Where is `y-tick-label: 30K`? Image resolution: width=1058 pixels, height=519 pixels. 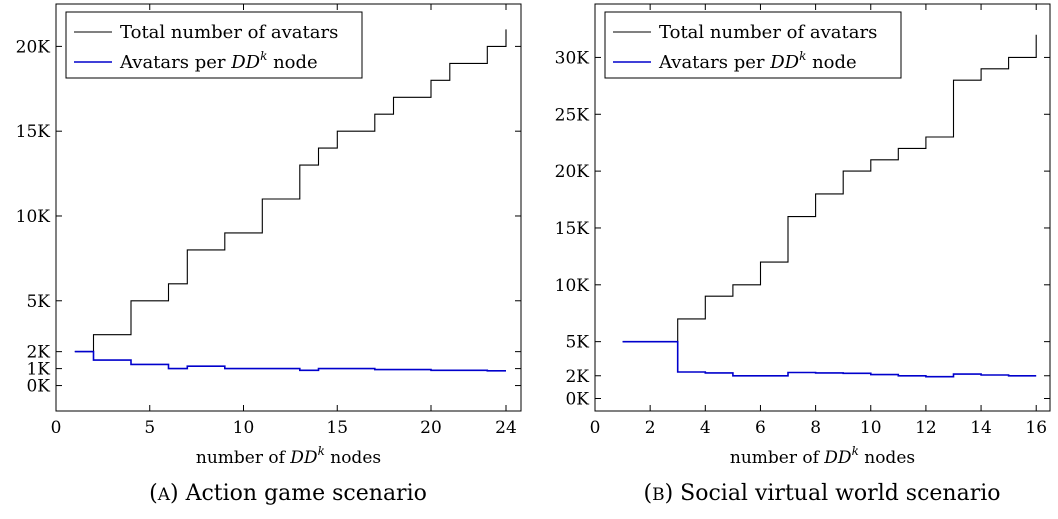
y-tick-label: 30K is located at coordinates (572, 58).